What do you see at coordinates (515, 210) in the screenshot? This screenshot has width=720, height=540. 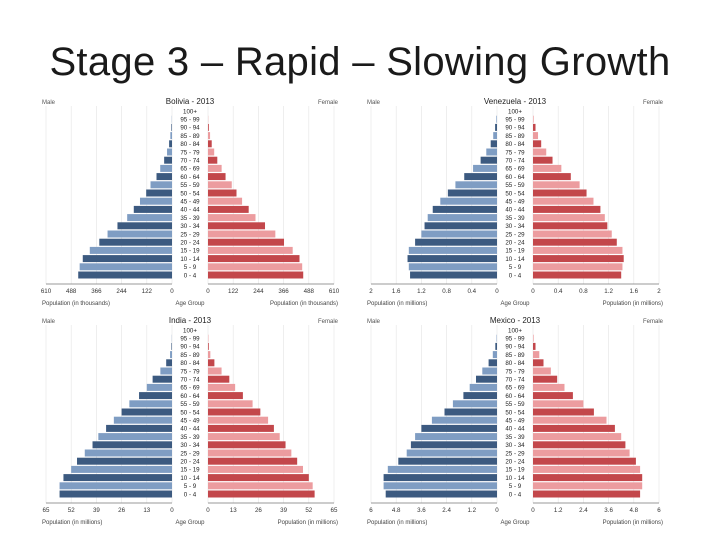 I see `age-group-label: 40 - 44` at bounding box center [515, 210].